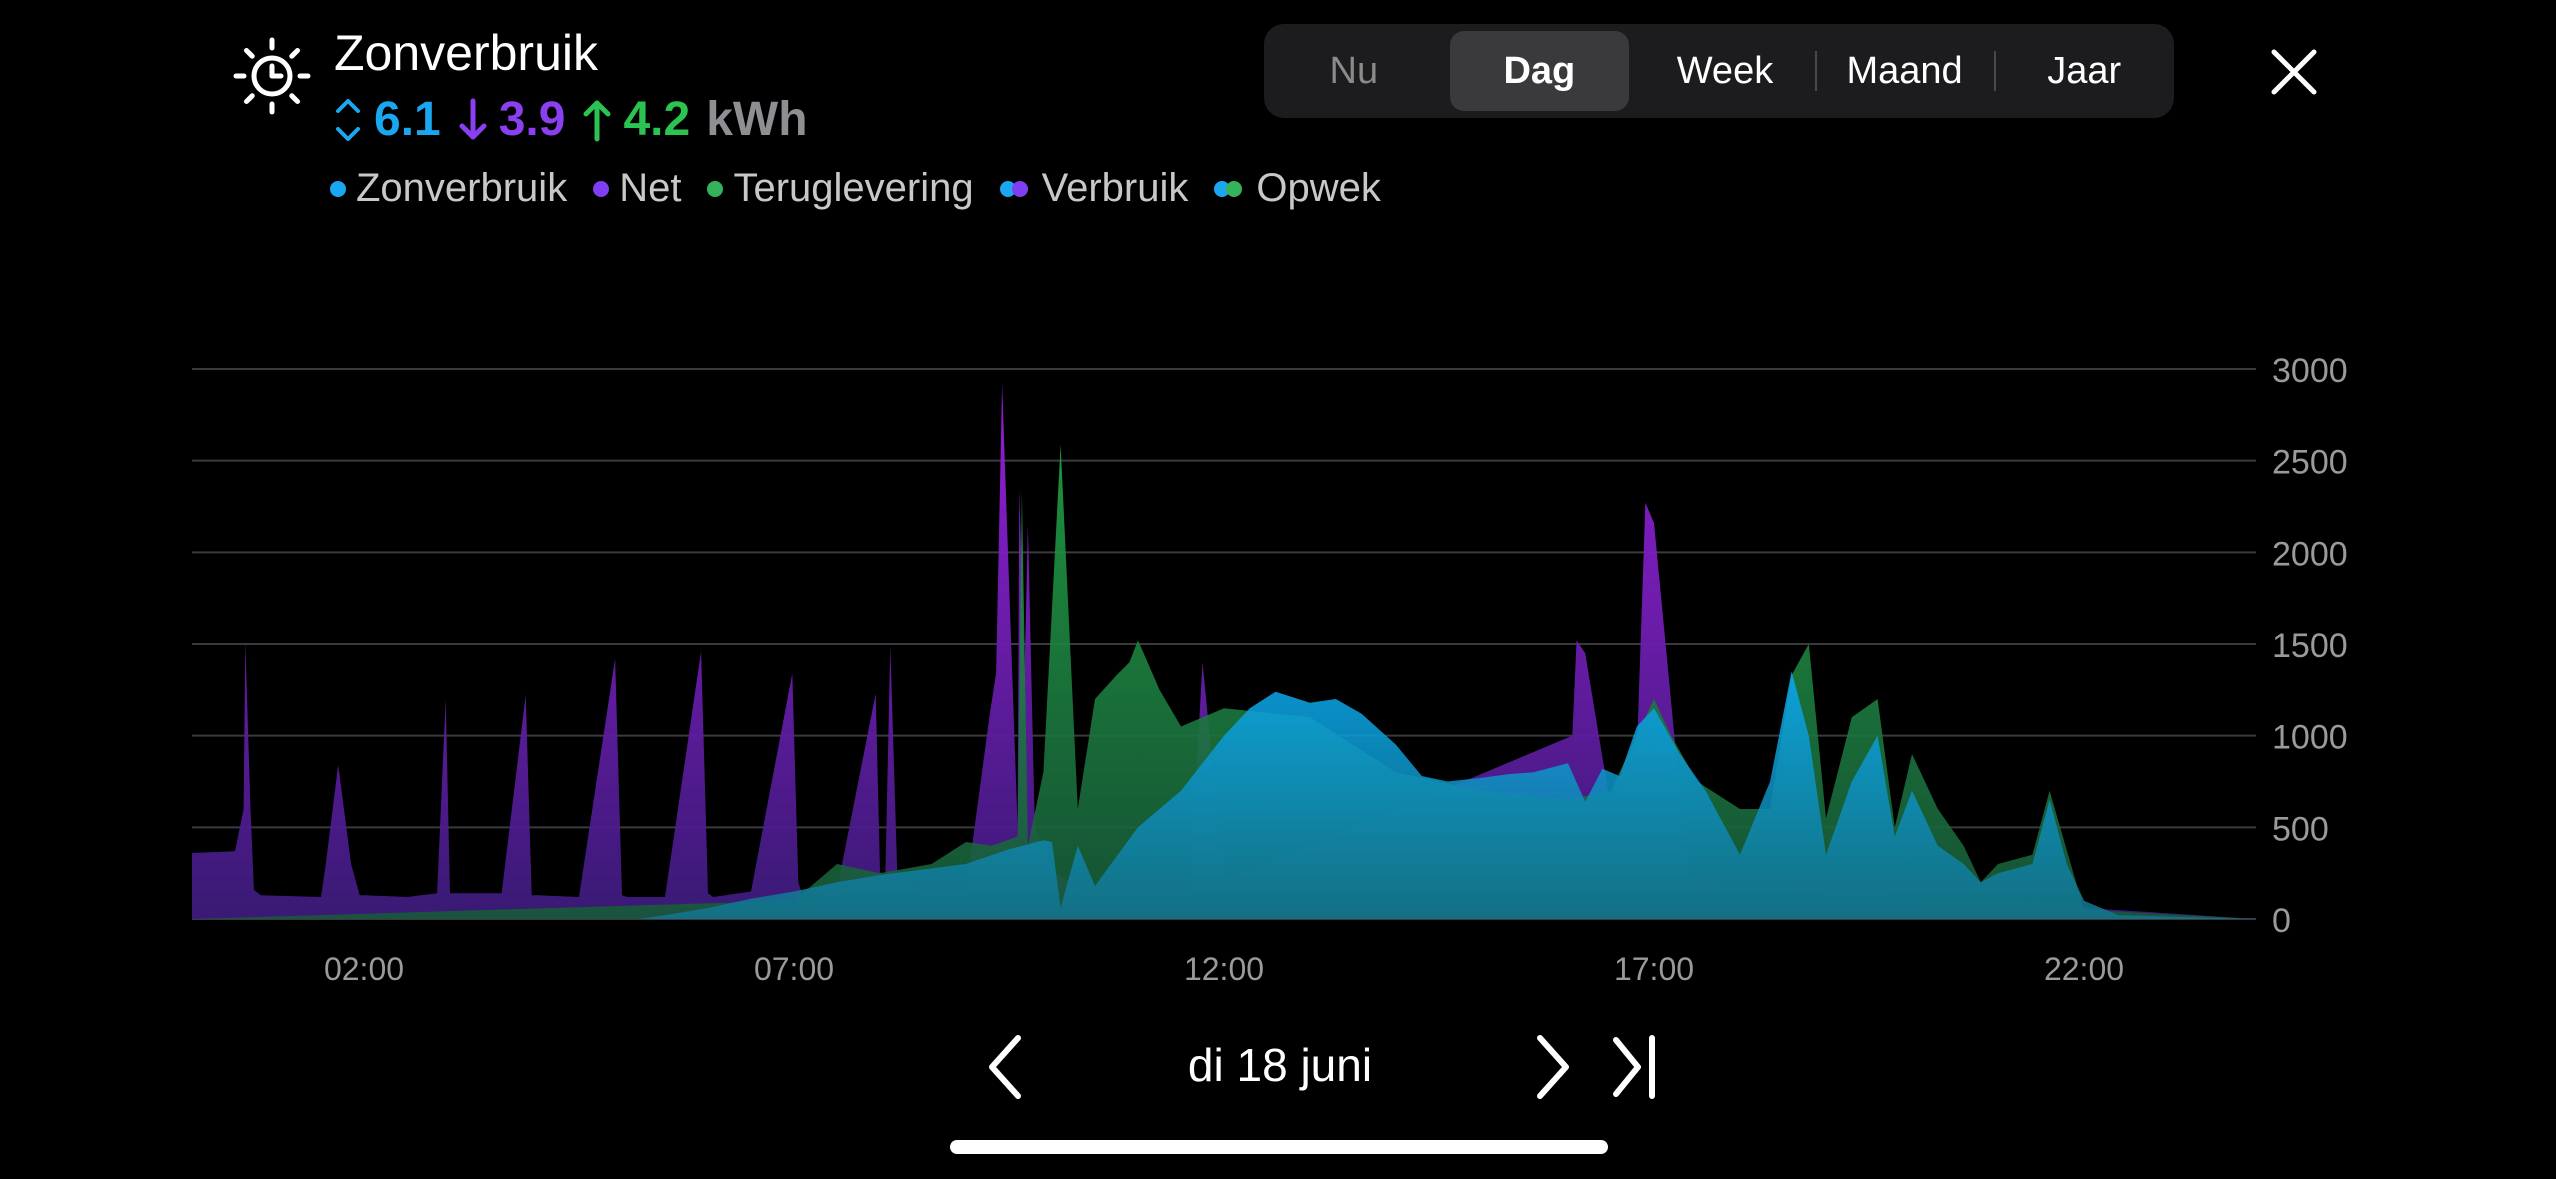 Image resolution: width=2556 pixels, height=1179 pixels. Describe the element at coordinates (650, 188) in the screenshot. I see `legend-label: Net` at that location.